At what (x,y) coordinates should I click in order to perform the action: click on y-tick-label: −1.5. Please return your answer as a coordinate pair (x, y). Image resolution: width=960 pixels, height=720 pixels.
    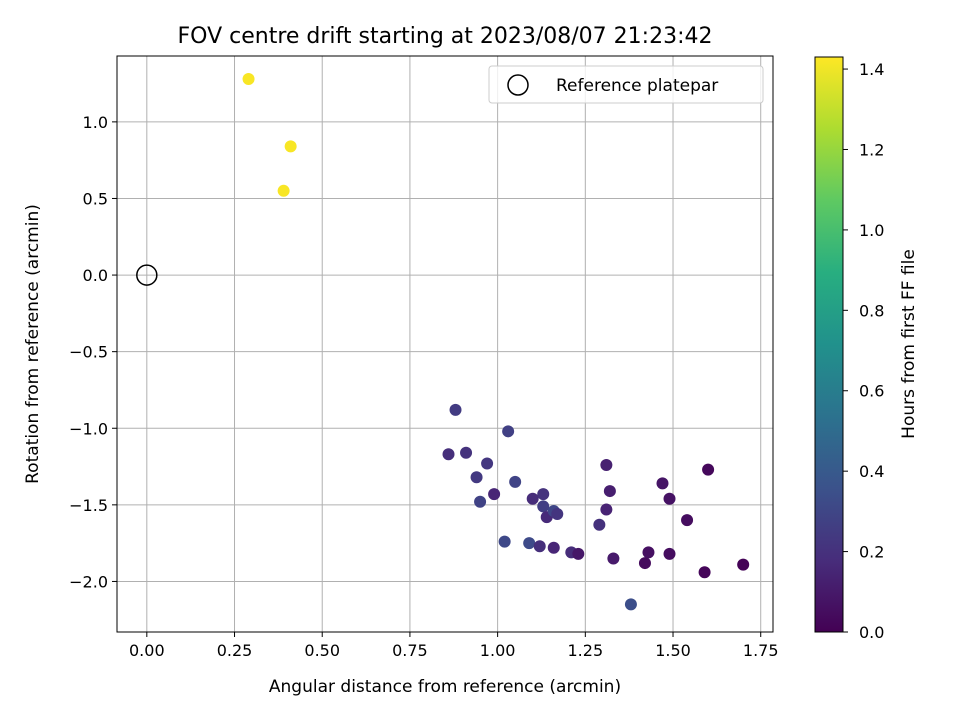
    Looking at the image, I should click on (88, 505).